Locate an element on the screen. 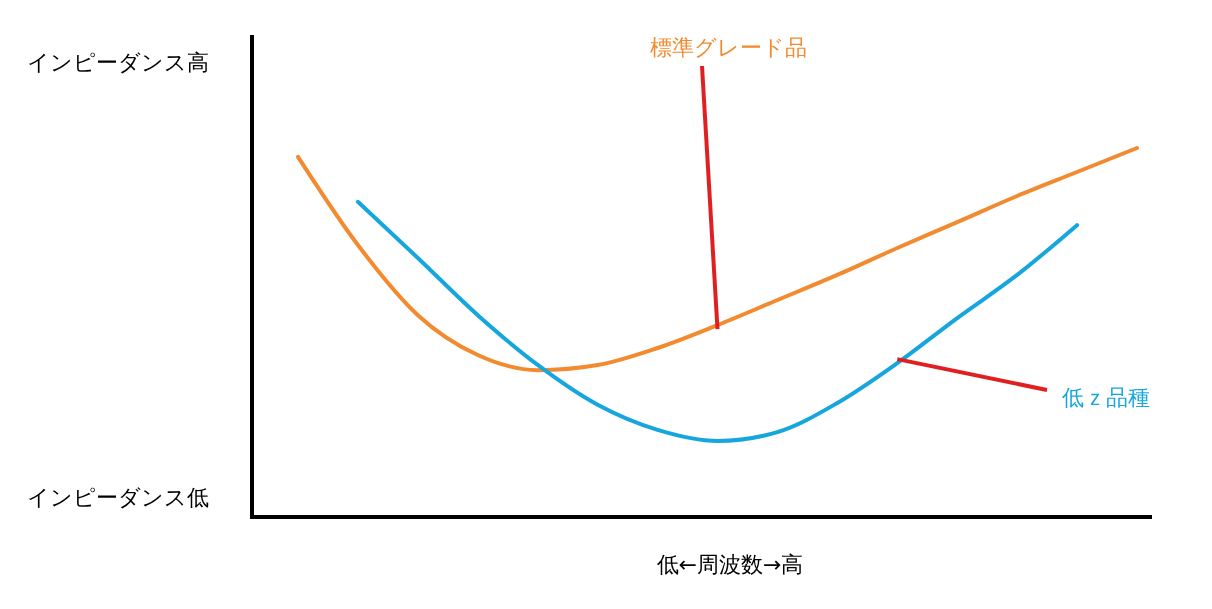  text: インピーダンス低 is located at coordinates (118, 497).